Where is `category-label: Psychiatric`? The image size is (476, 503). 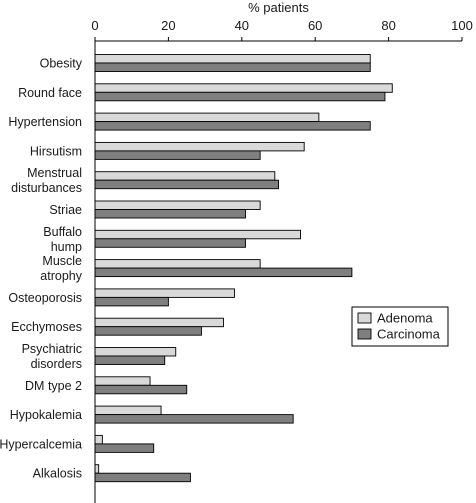 category-label: Psychiatric is located at coordinates (52, 349).